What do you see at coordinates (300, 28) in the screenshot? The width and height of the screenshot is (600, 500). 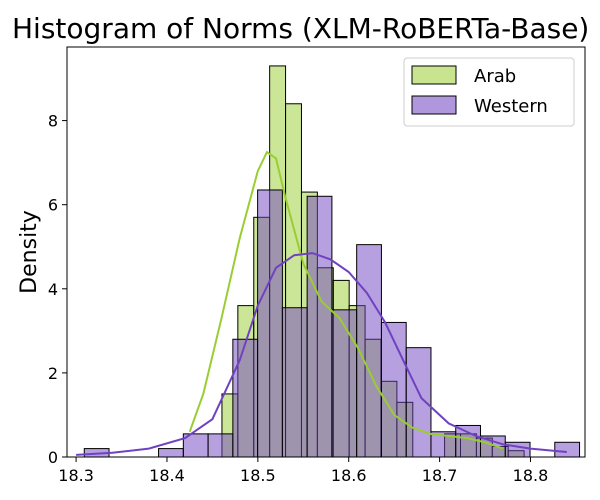 I see `chart-title: Histogram of Norms (XLM-RoBERTa-Base)` at bounding box center [300, 28].